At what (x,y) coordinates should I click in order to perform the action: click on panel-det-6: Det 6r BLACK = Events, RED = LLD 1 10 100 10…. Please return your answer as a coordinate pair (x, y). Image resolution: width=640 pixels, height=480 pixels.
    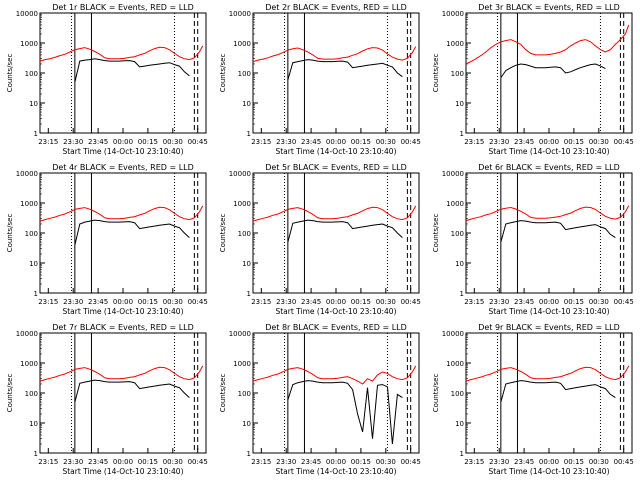
    Looking at the image, I should click on (533, 239).